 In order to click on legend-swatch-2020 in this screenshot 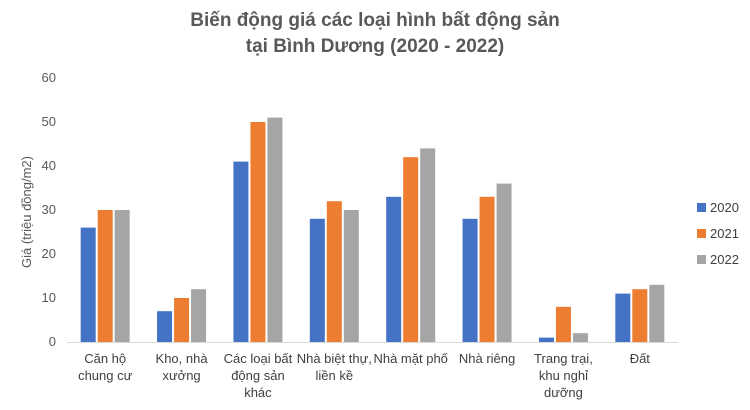, I will do `click(701, 207)`.